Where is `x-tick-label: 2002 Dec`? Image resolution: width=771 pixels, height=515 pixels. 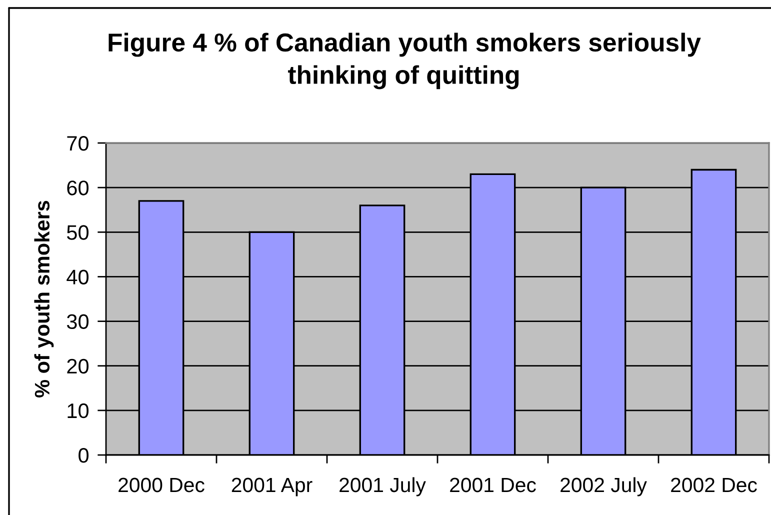
x-tick-label: 2002 Dec is located at coordinates (714, 485).